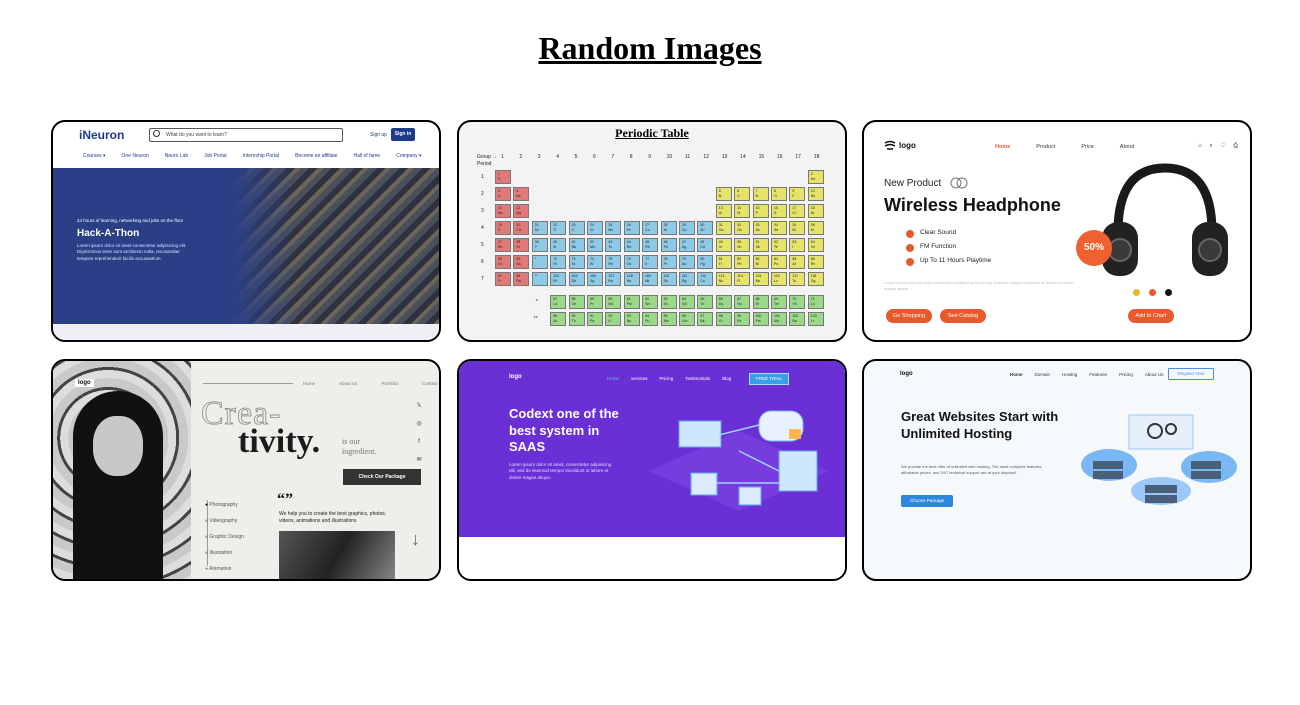 The width and height of the screenshot is (1300, 705). I want to click on scroll-down-arrow-icon: ↓, so click(415, 539).